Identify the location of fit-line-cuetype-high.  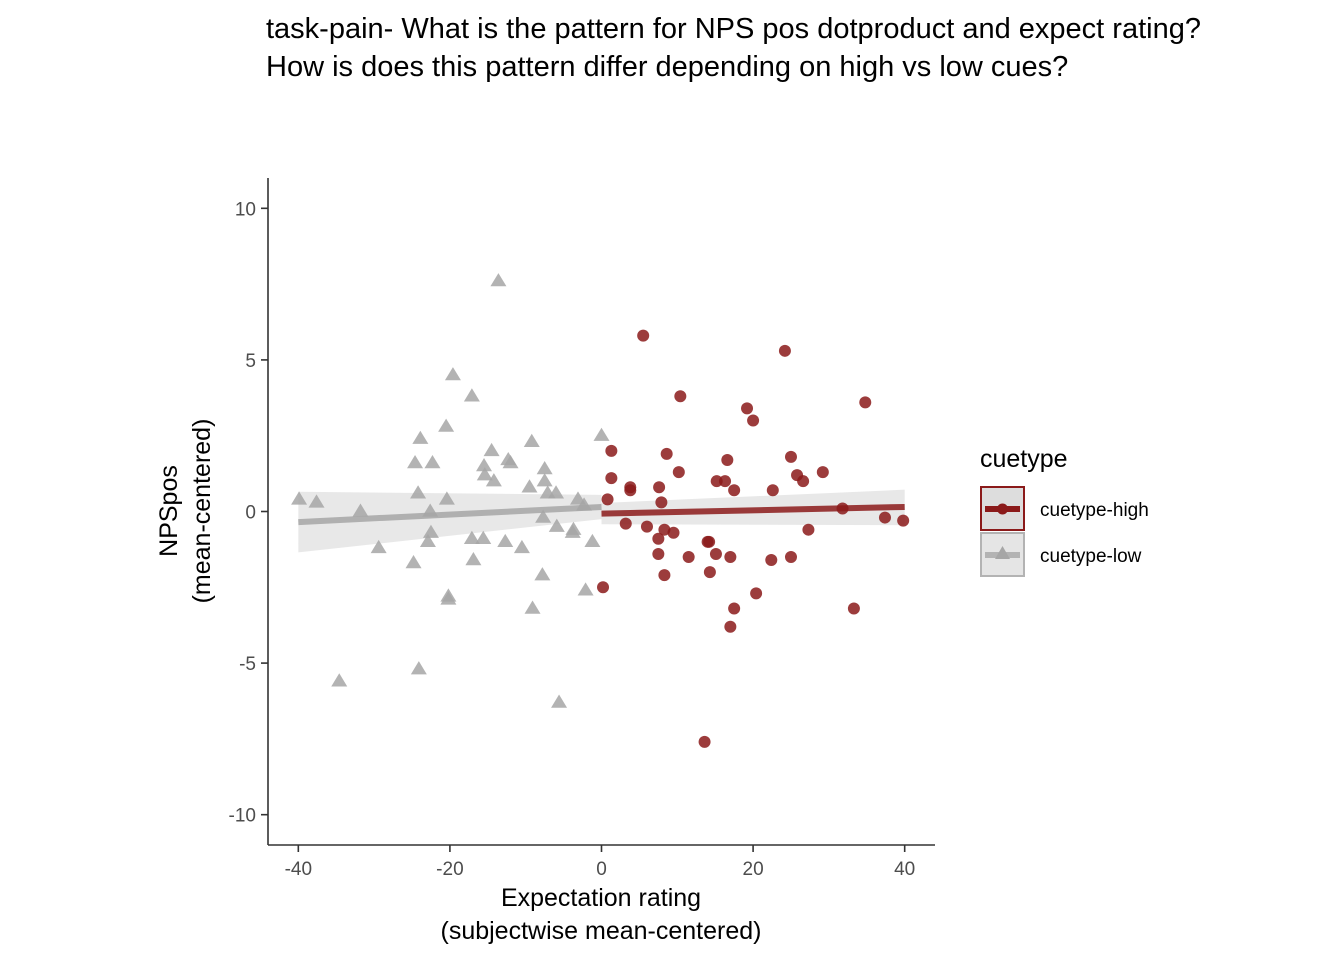
(753, 510).